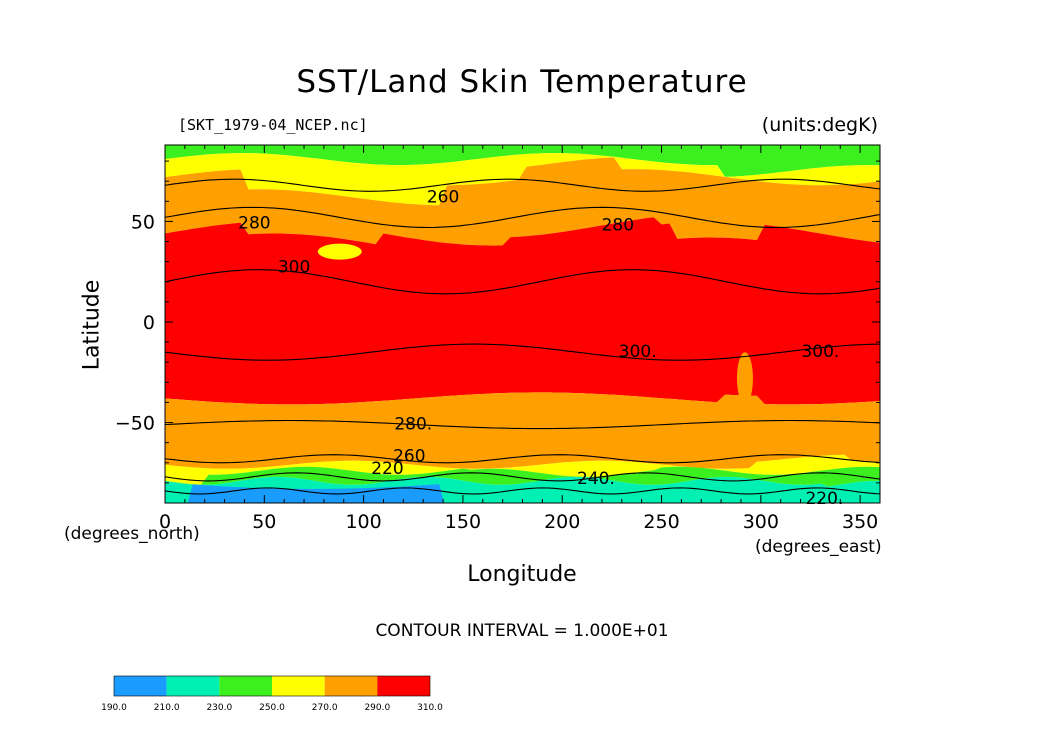 This screenshot has height=739, width=1044. Describe the element at coordinates (264, 522) in the screenshot. I see `x-tick-label: 50` at that location.